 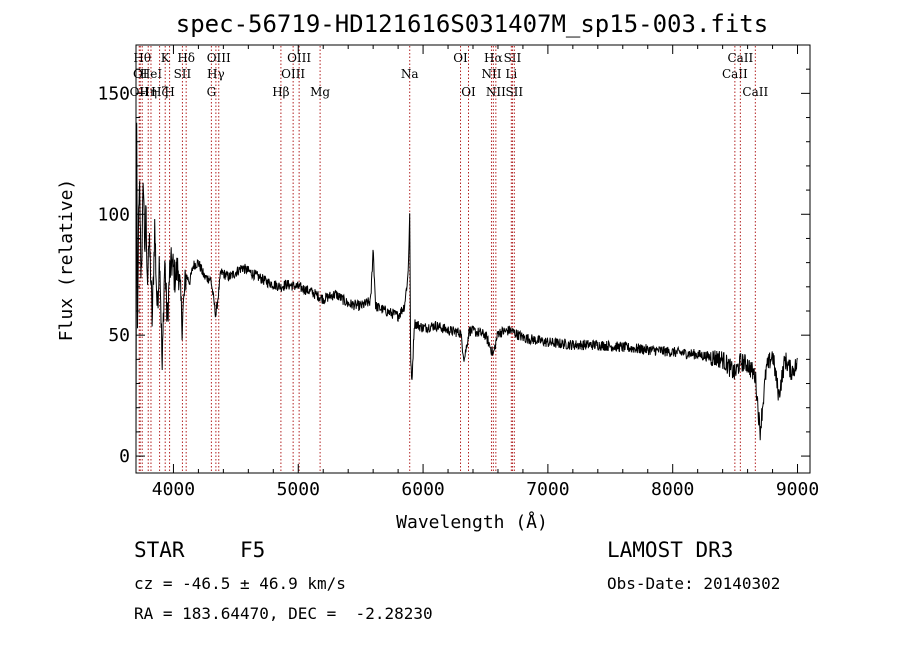 What do you see at coordinates (740, 58) in the screenshot?
I see `spectral-line-label-27: CaII` at bounding box center [740, 58].